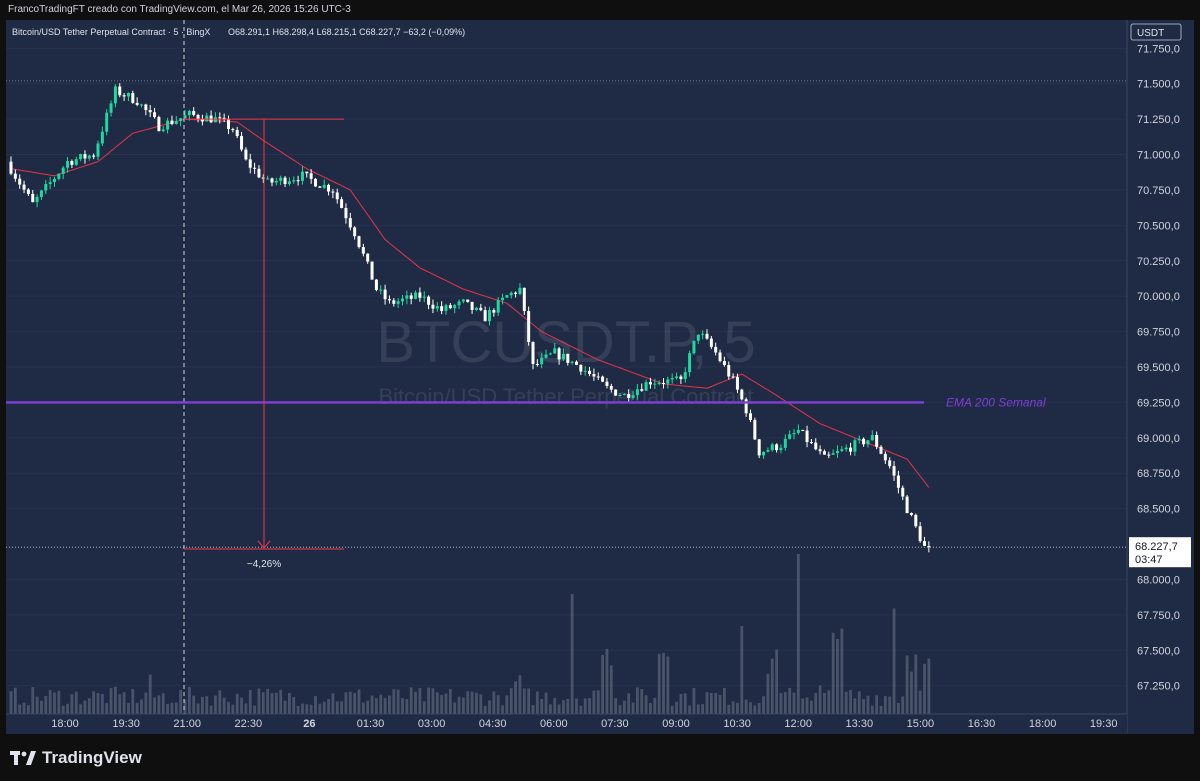 This screenshot has height=781, width=1200. I want to click on time-tick-label: 09:00, so click(676, 724).